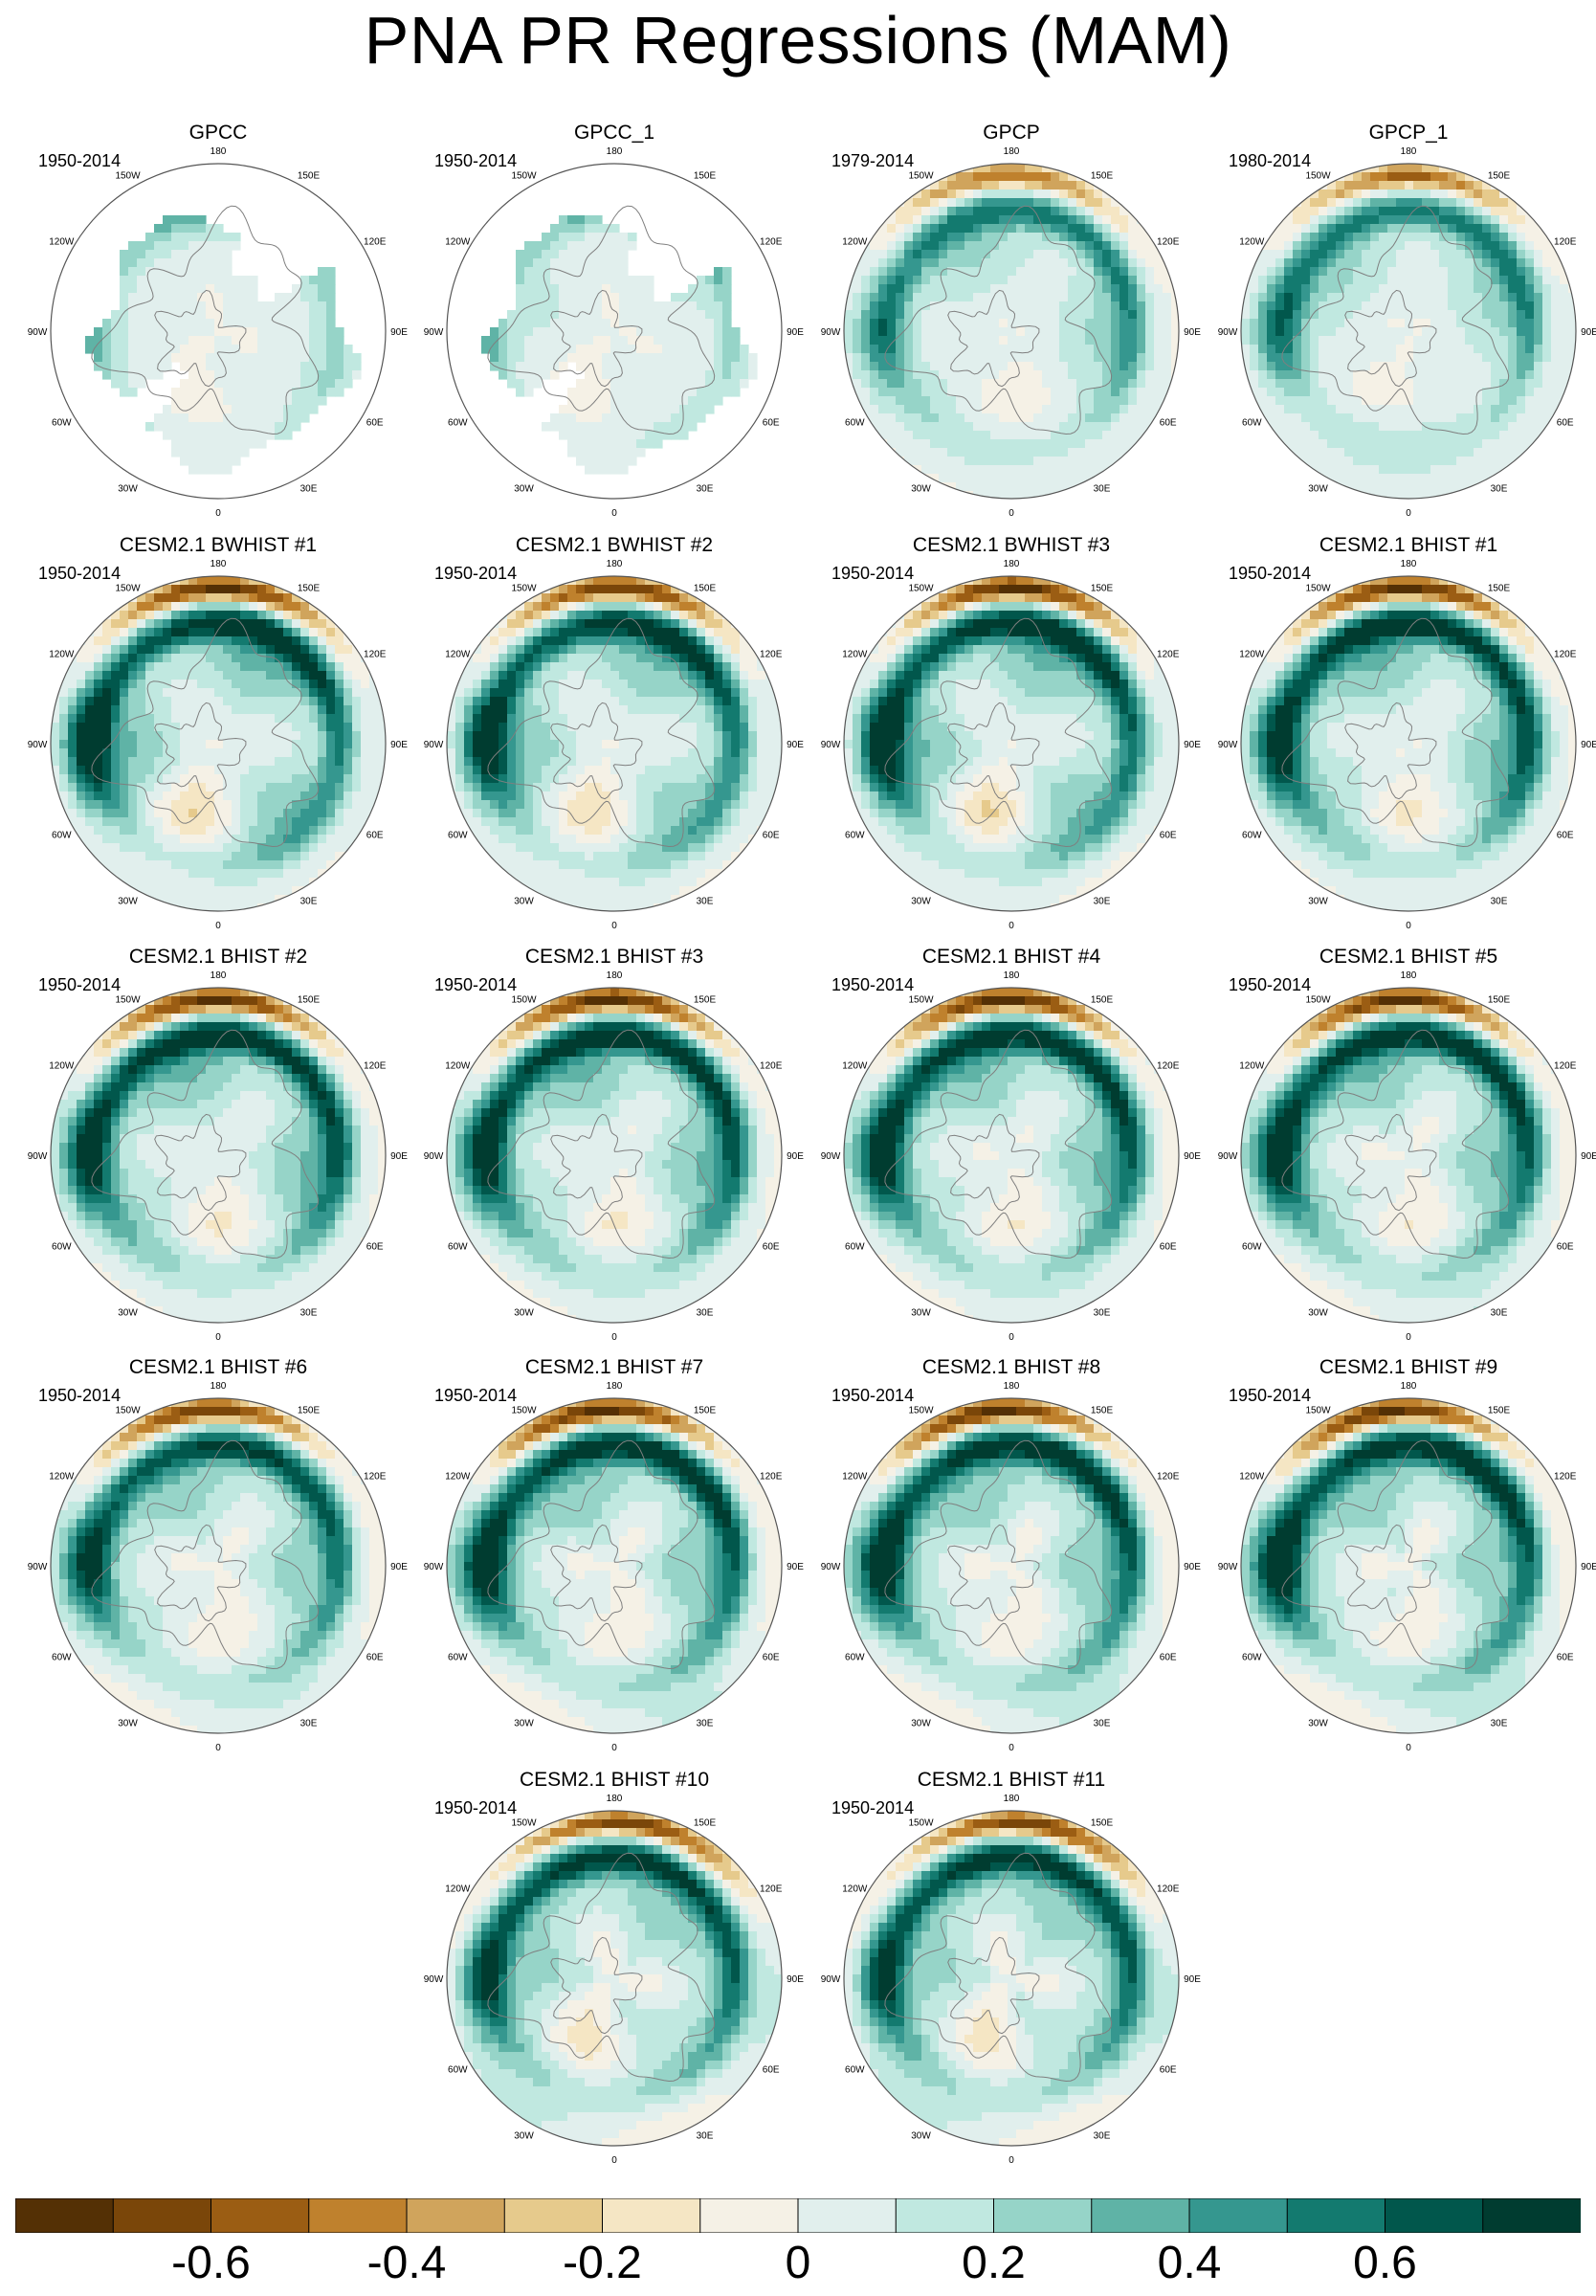 The image size is (1596, 2296). Describe the element at coordinates (1403, 1367) in the screenshot. I see `panel-title: CESM2.1 BHIST #9` at that location.